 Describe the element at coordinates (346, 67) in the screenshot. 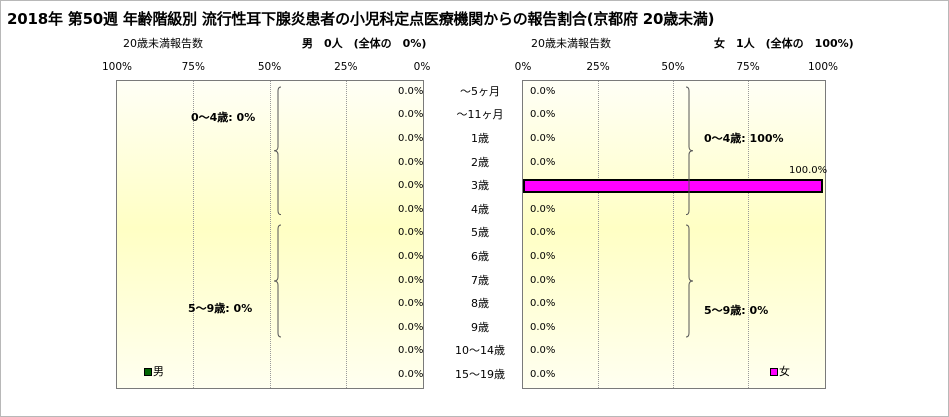

I see `left-tick-label: 25%` at that location.